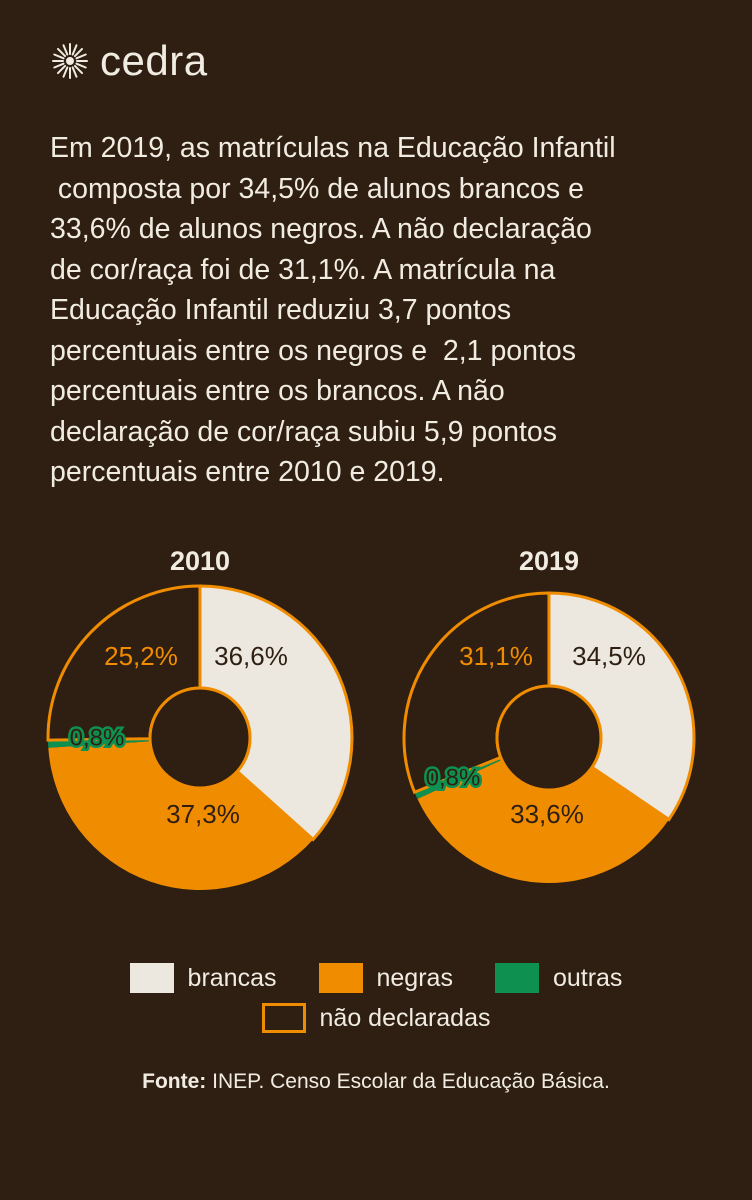 The width and height of the screenshot is (752, 1200). I want to click on legend-item-outras: outras, so click(558, 978).